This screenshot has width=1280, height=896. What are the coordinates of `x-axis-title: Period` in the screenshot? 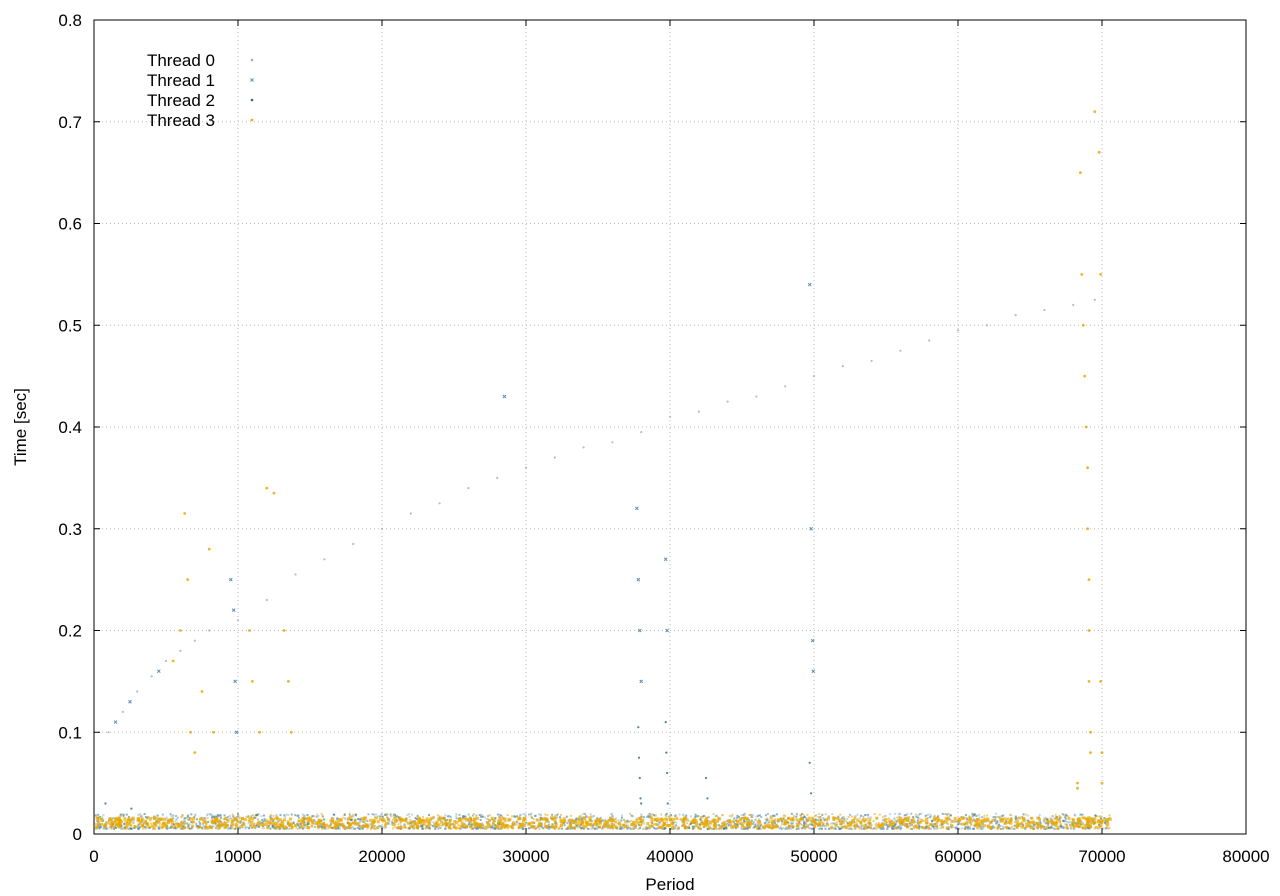 It's located at (669, 884).